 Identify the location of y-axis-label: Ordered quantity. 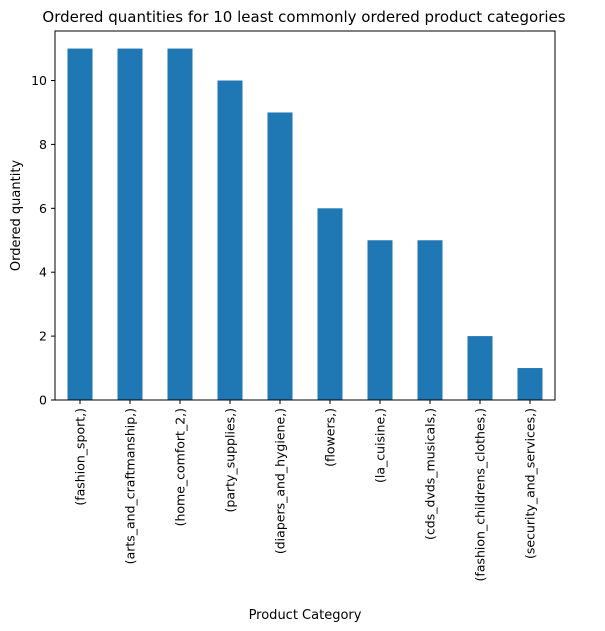
(16, 216).